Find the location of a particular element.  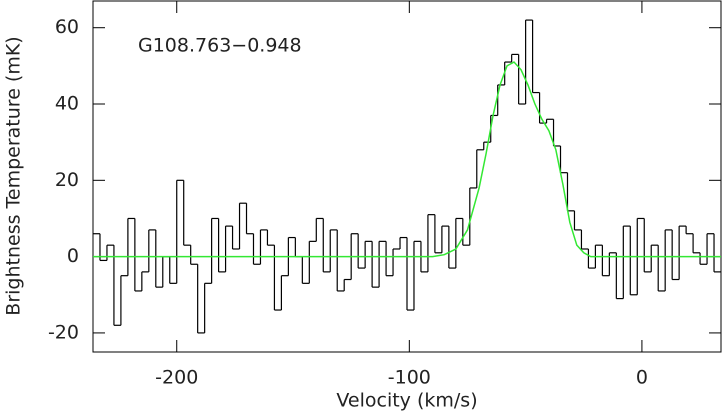

y-tick-label: -20 is located at coordinates (63, 332).